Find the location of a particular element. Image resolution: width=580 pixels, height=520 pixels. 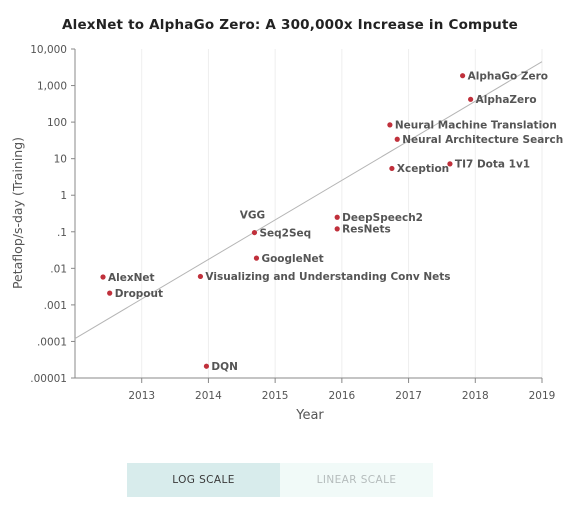

y-tick-label: .00001 is located at coordinates (48, 379).